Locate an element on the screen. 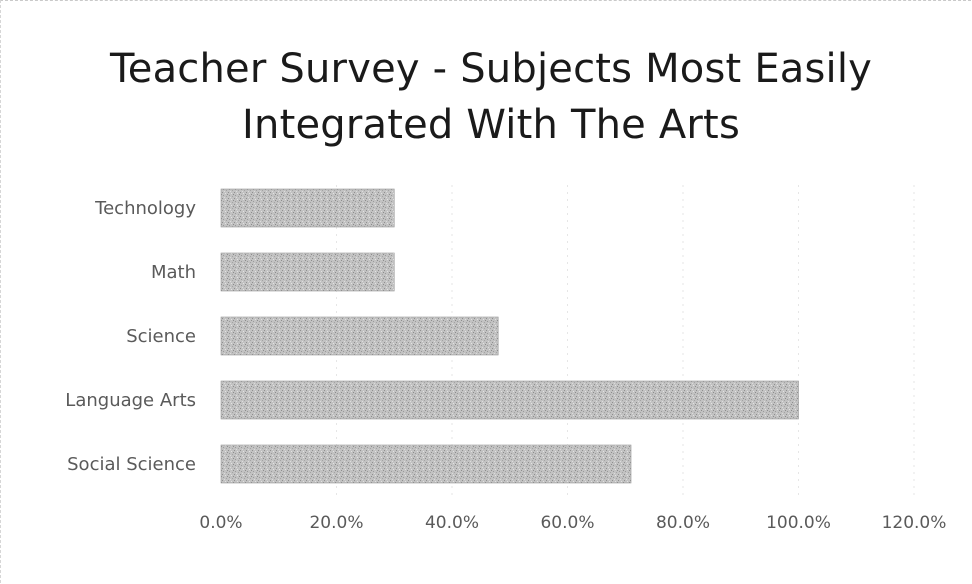 The height and width of the screenshot is (584, 972). category-label: Technology is located at coordinates (145, 208).